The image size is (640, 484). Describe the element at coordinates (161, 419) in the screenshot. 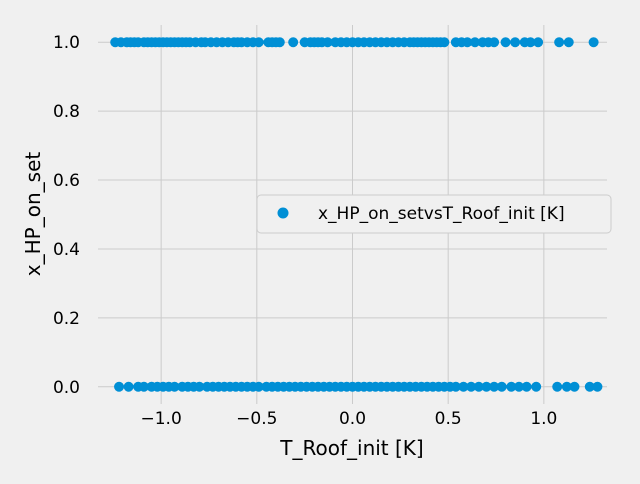

I see `x-tick-label: −1.0` at that location.